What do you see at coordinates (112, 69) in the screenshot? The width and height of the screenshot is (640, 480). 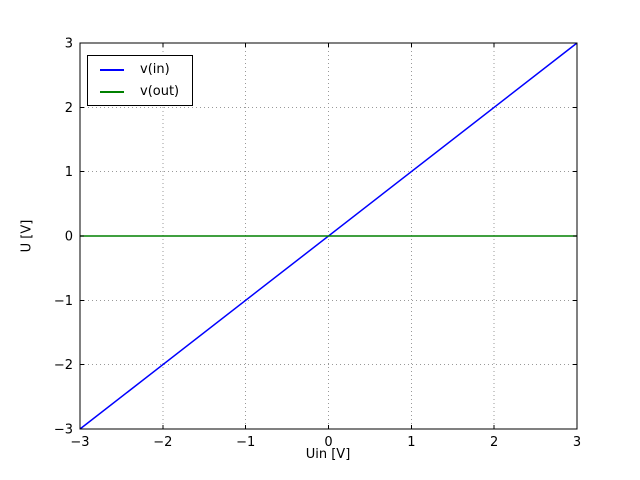 I see `legend-line-sample-vin` at bounding box center [112, 69].